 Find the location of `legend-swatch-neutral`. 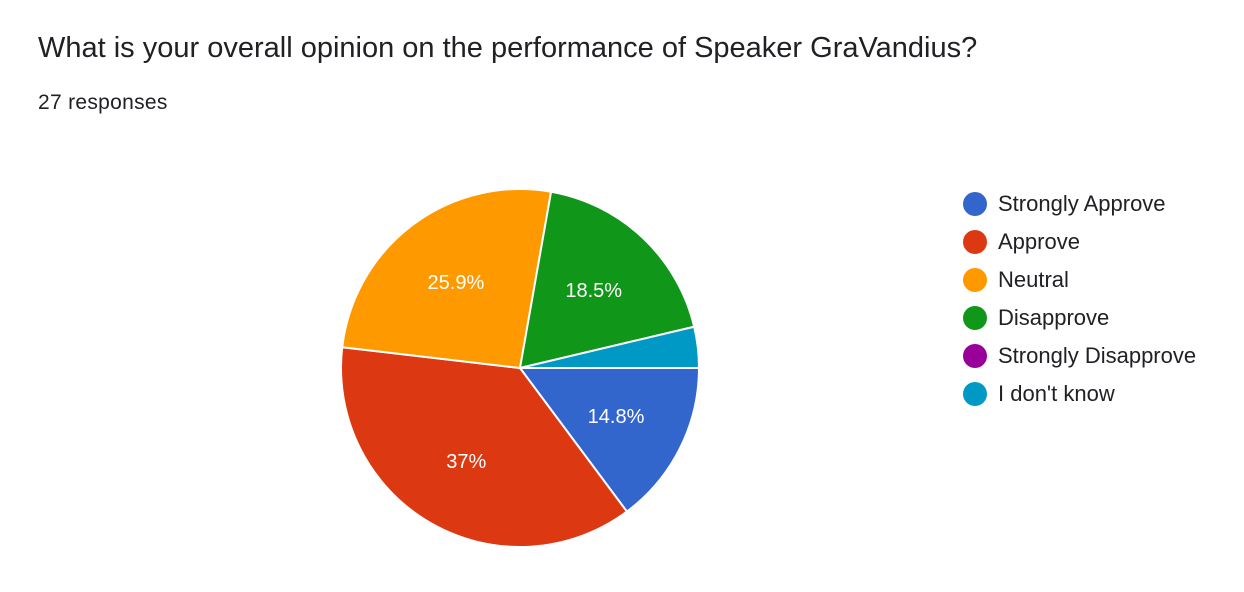

legend-swatch-neutral is located at coordinates (975, 280).